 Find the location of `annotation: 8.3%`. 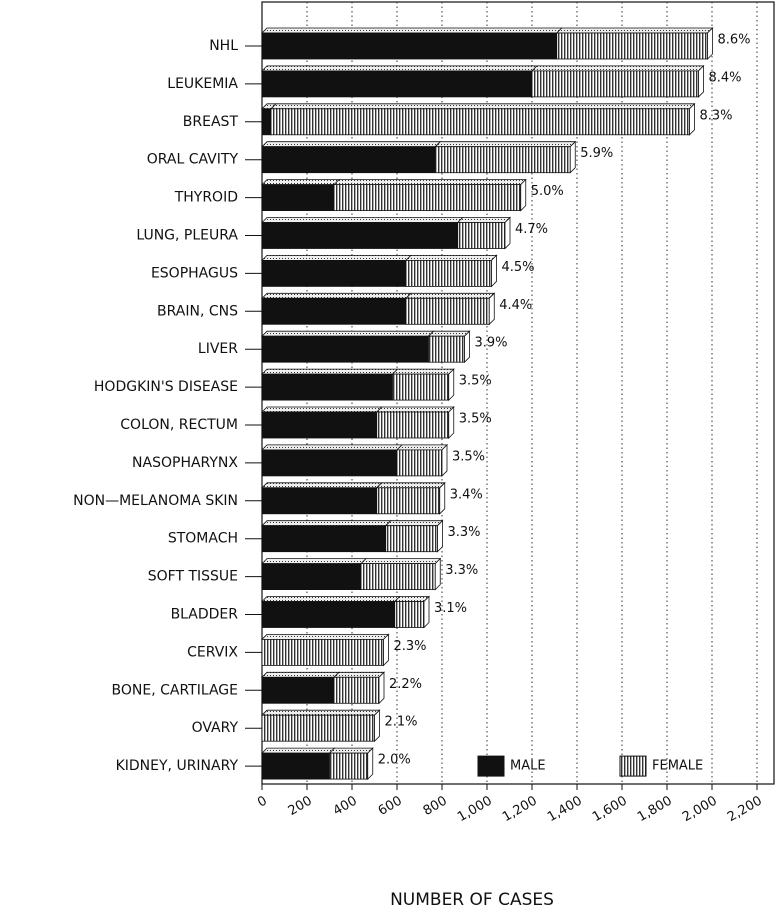

annotation: 8.3% is located at coordinates (716, 115).